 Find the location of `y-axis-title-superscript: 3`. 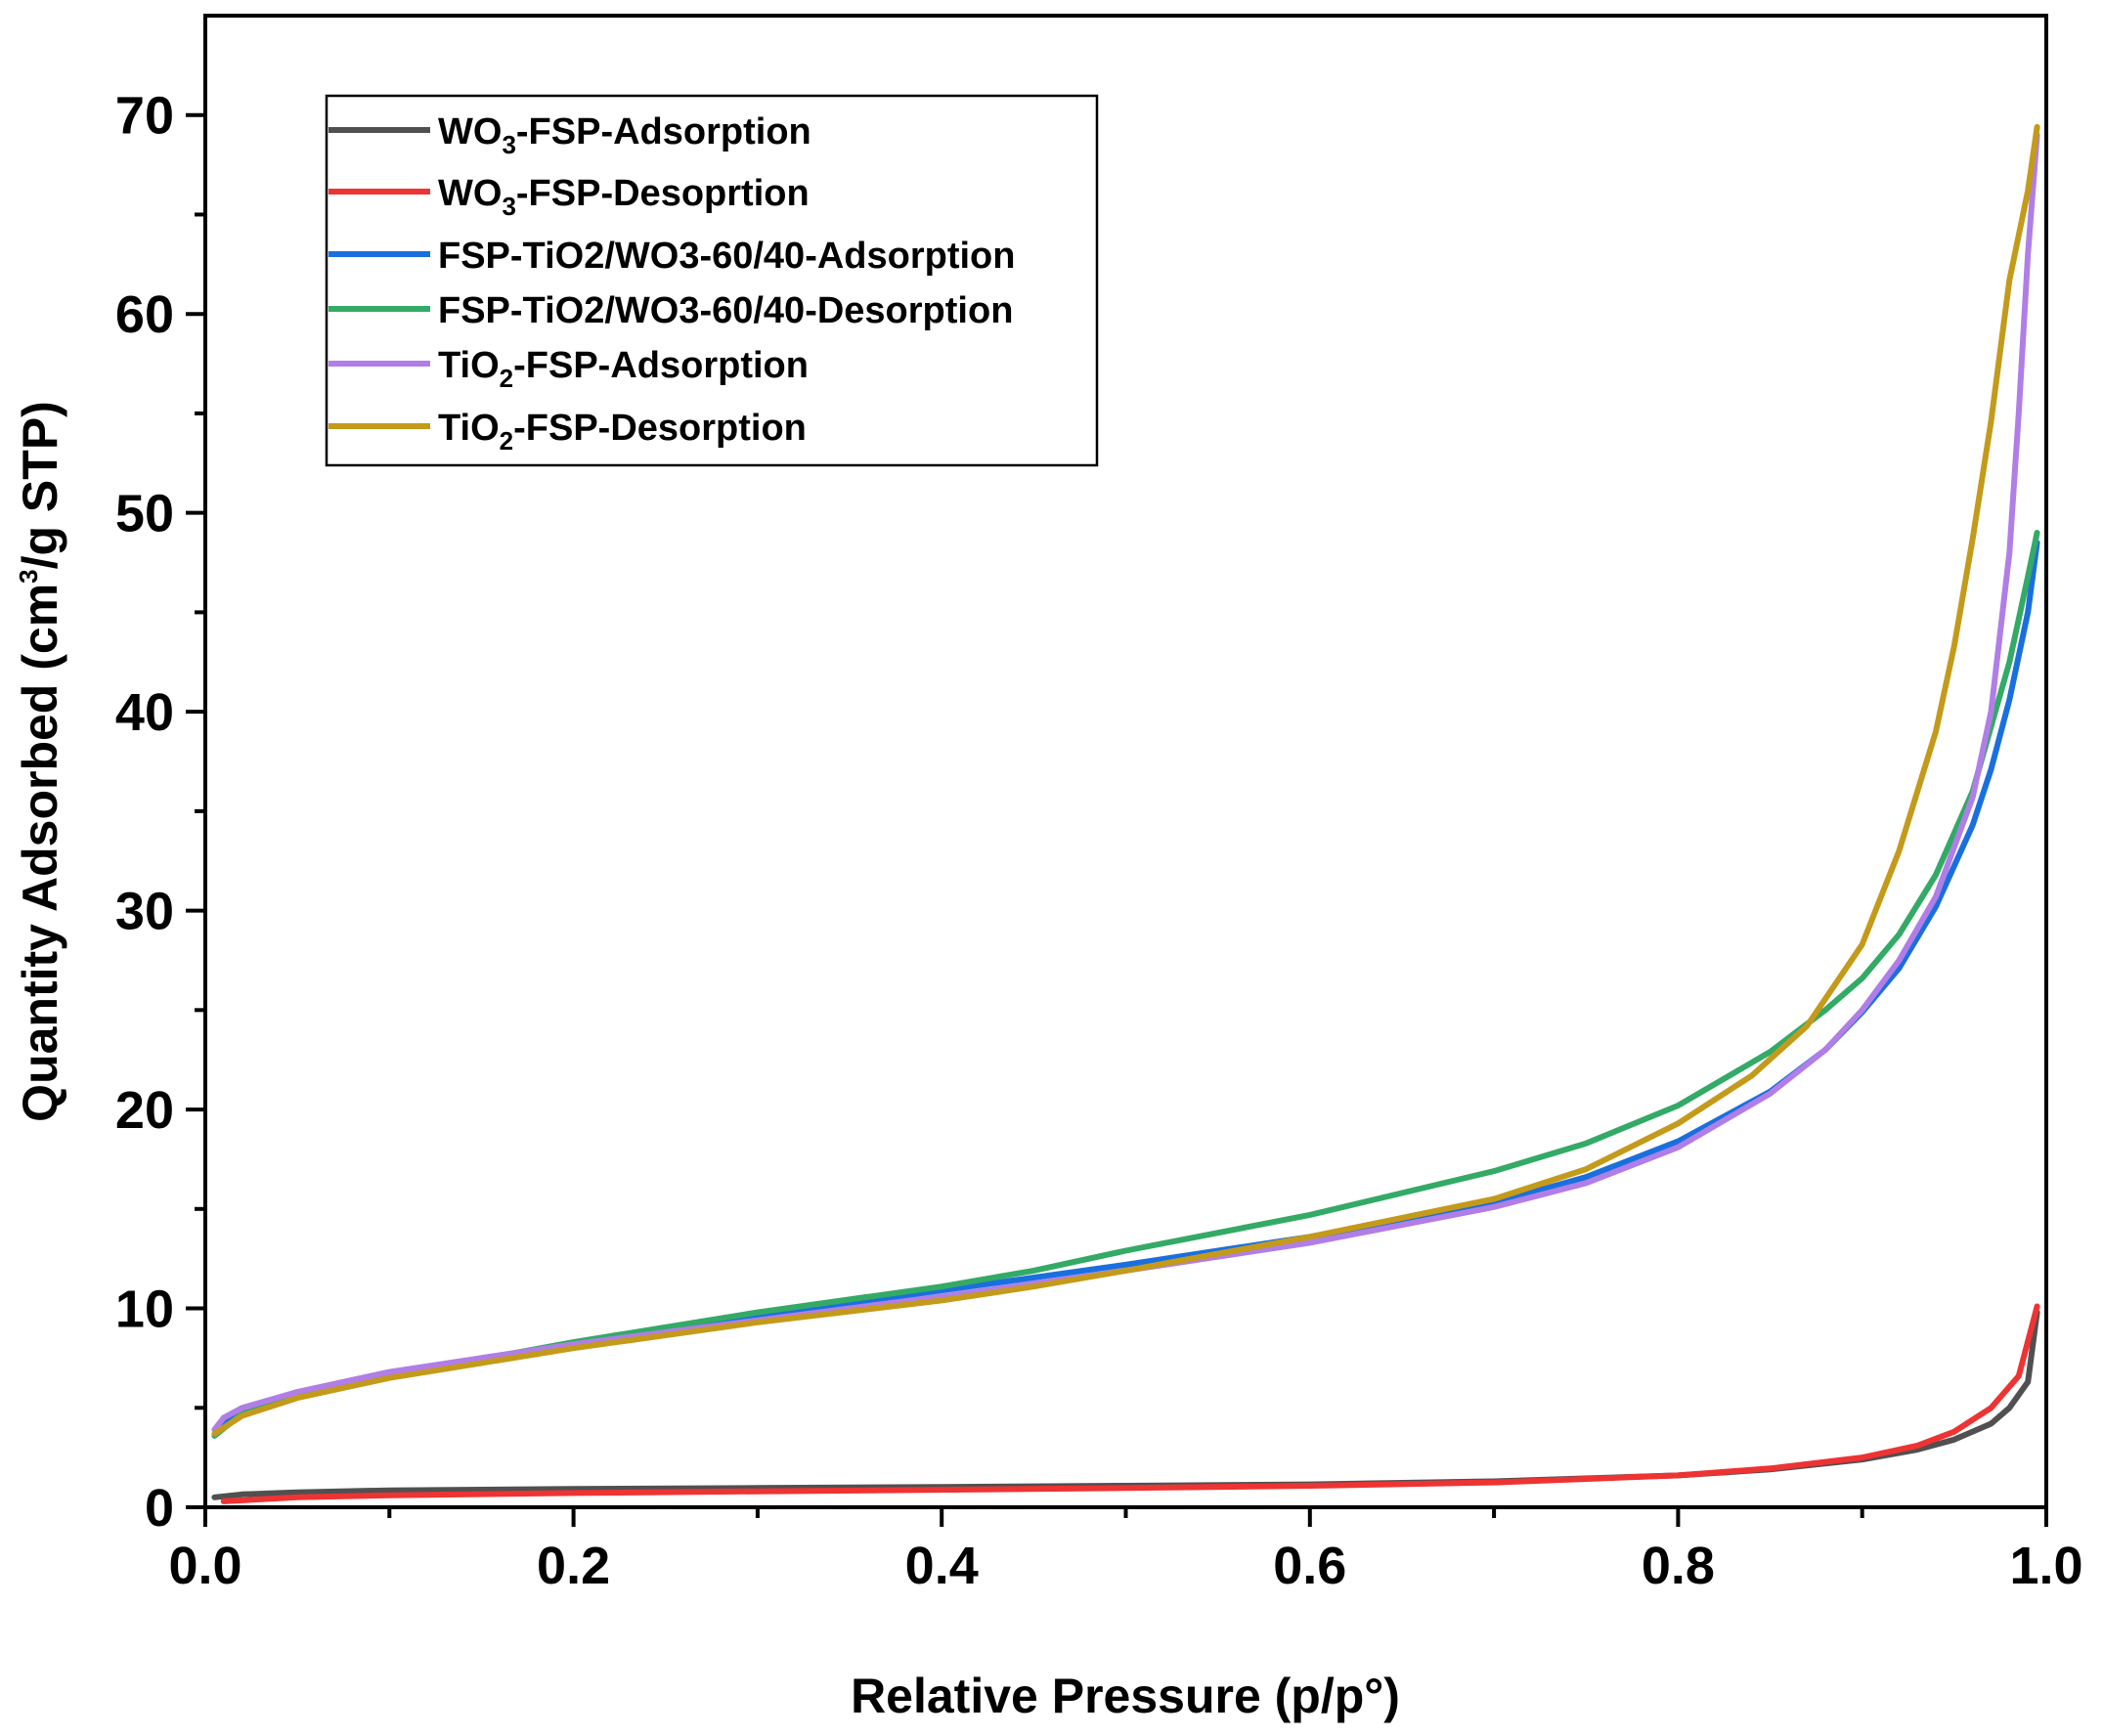

y-axis-title-superscript: 3 is located at coordinates (29, 576).